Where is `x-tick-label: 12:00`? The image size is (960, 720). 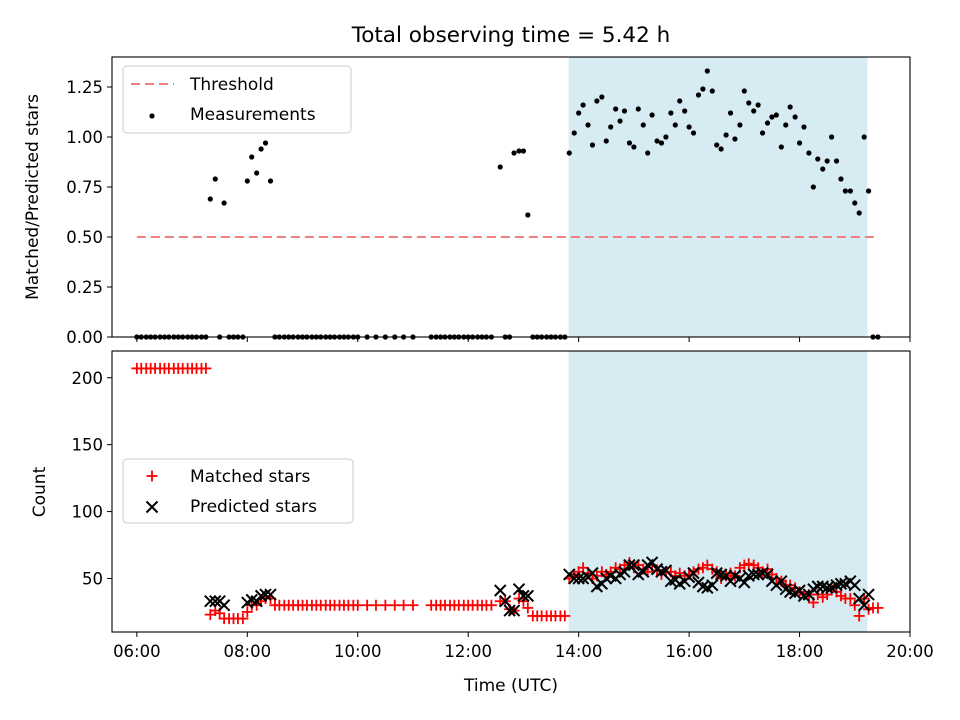
x-tick-label: 12:00 is located at coordinates (468, 651).